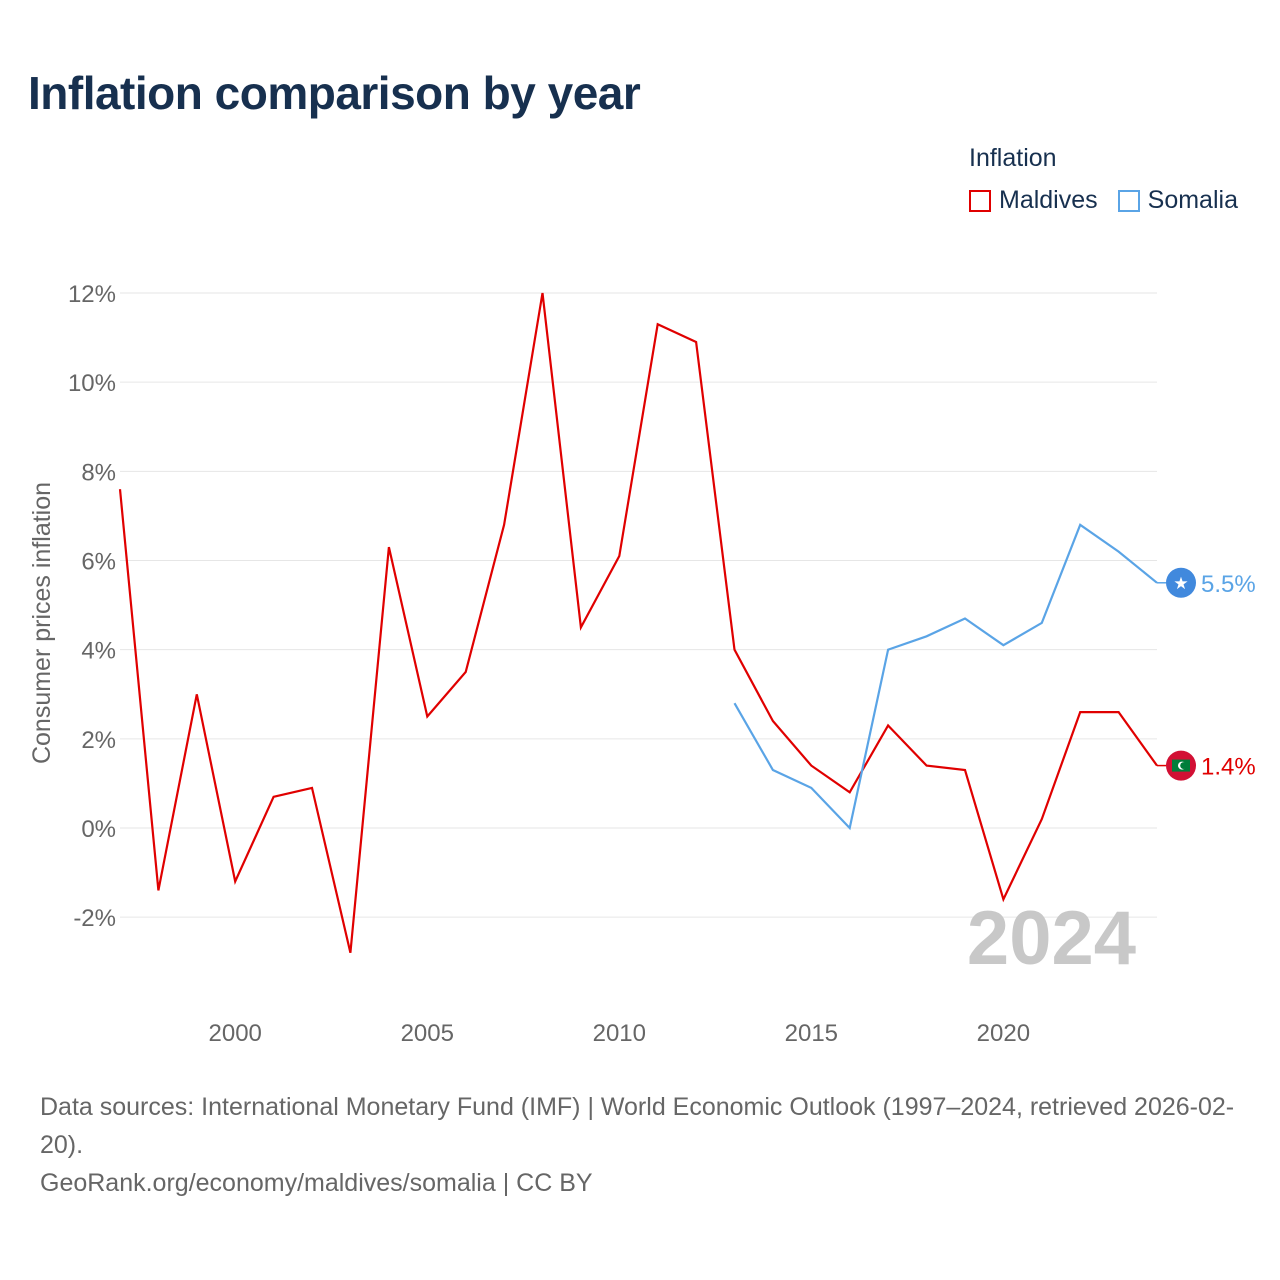 The width and height of the screenshot is (1280, 1280). I want to click on y-tick-label: -2%, so click(94, 918).